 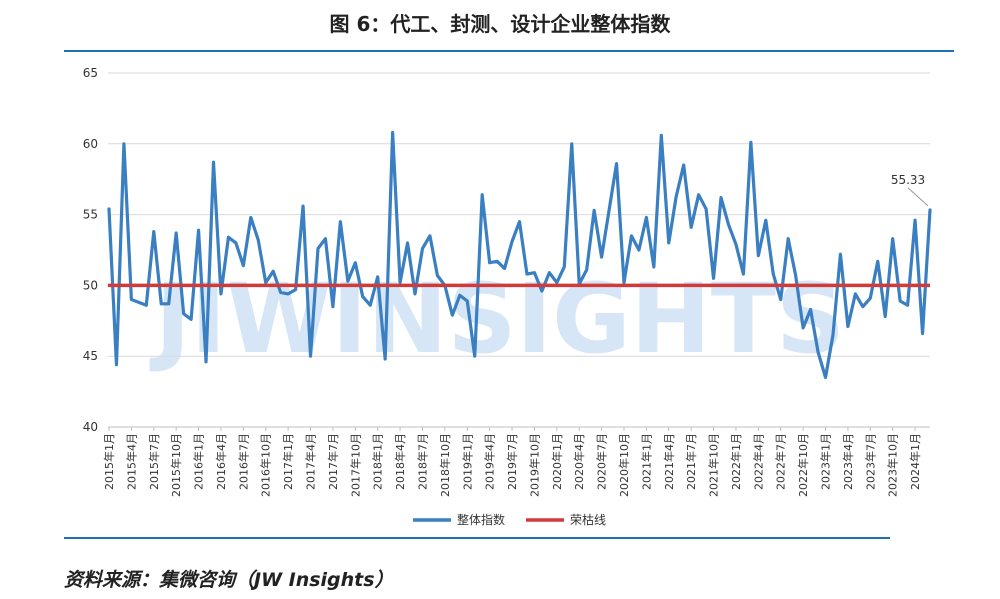 I want to click on x-tick-label: 2019年4月, so click(x=490, y=461).